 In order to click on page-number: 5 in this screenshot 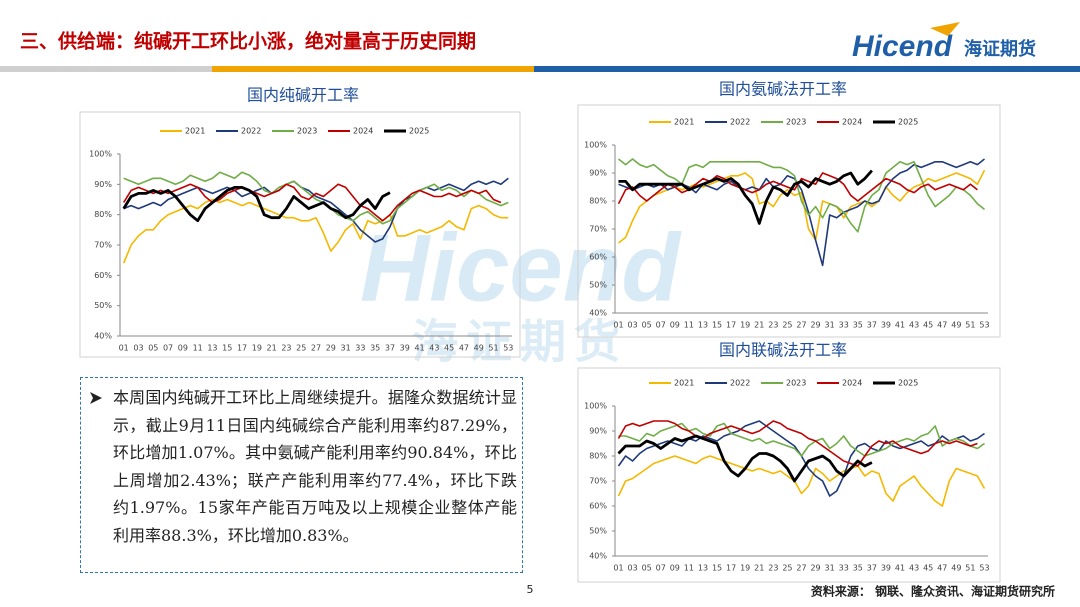, I will do `click(530, 589)`.